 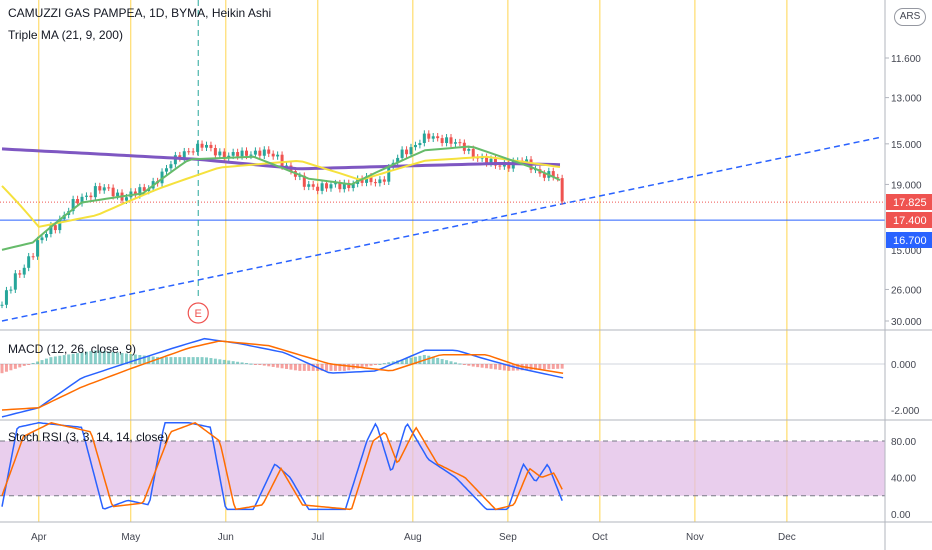 I want to click on price-tag-bg, so click(x=909, y=202).